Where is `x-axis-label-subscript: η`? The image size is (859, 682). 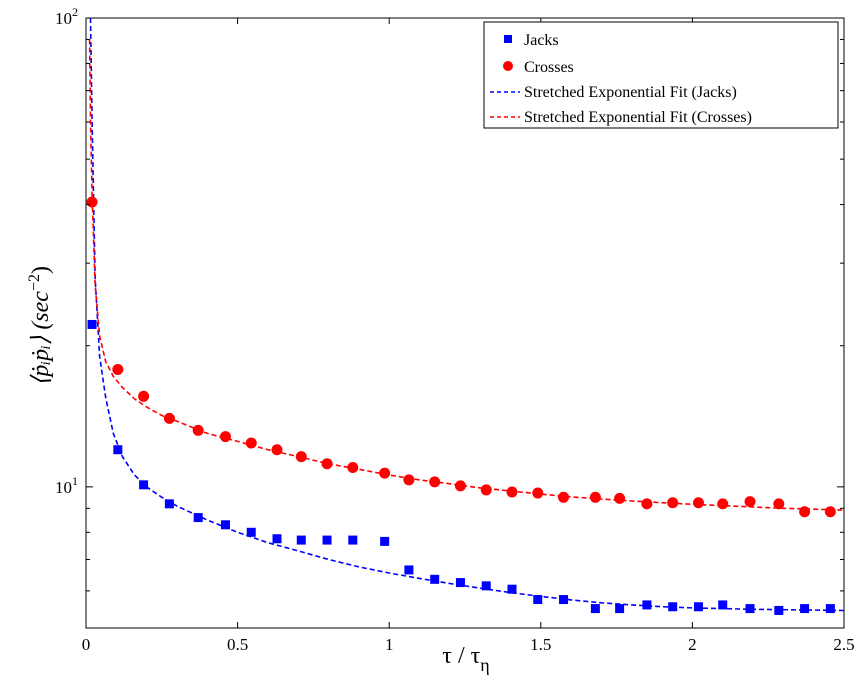
x-axis-label-subscript: η is located at coordinates (484, 665).